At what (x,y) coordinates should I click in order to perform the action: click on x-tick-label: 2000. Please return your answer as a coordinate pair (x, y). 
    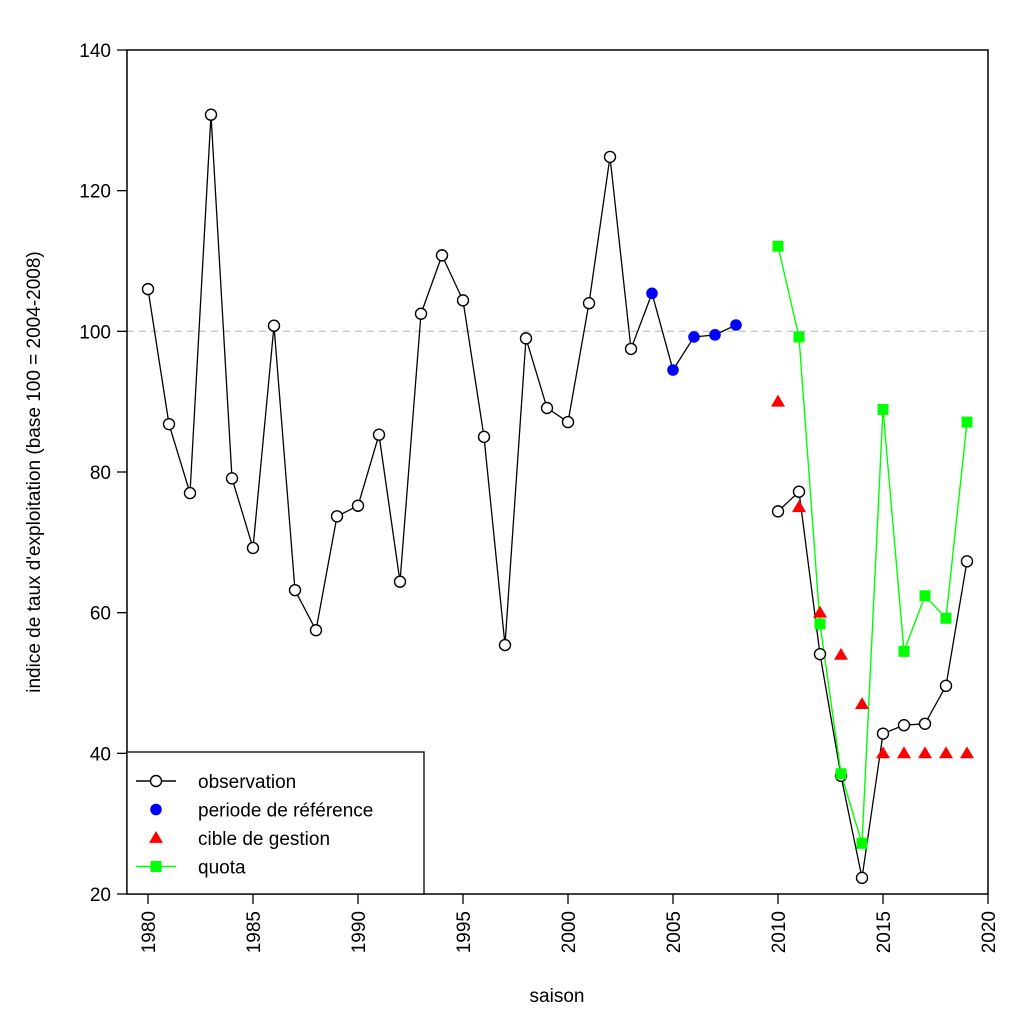
    Looking at the image, I should click on (569, 932).